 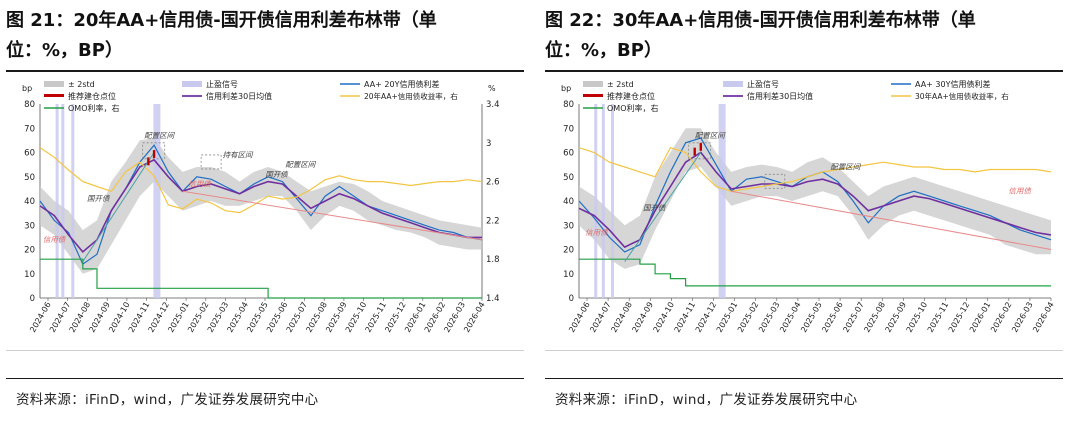 What do you see at coordinates (221, 20) in the screenshot?
I see `figure-title: 图 21：20年AA+信用债-国开债信用利差布林带（单` at bounding box center [221, 20].